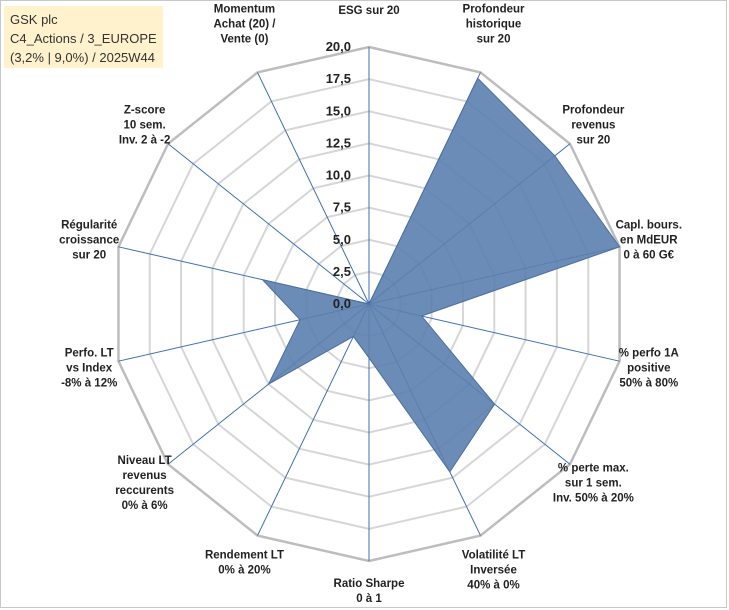  Describe the element at coordinates (342, 239) in the screenshot. I see `tick-label: 5,0` at that location.